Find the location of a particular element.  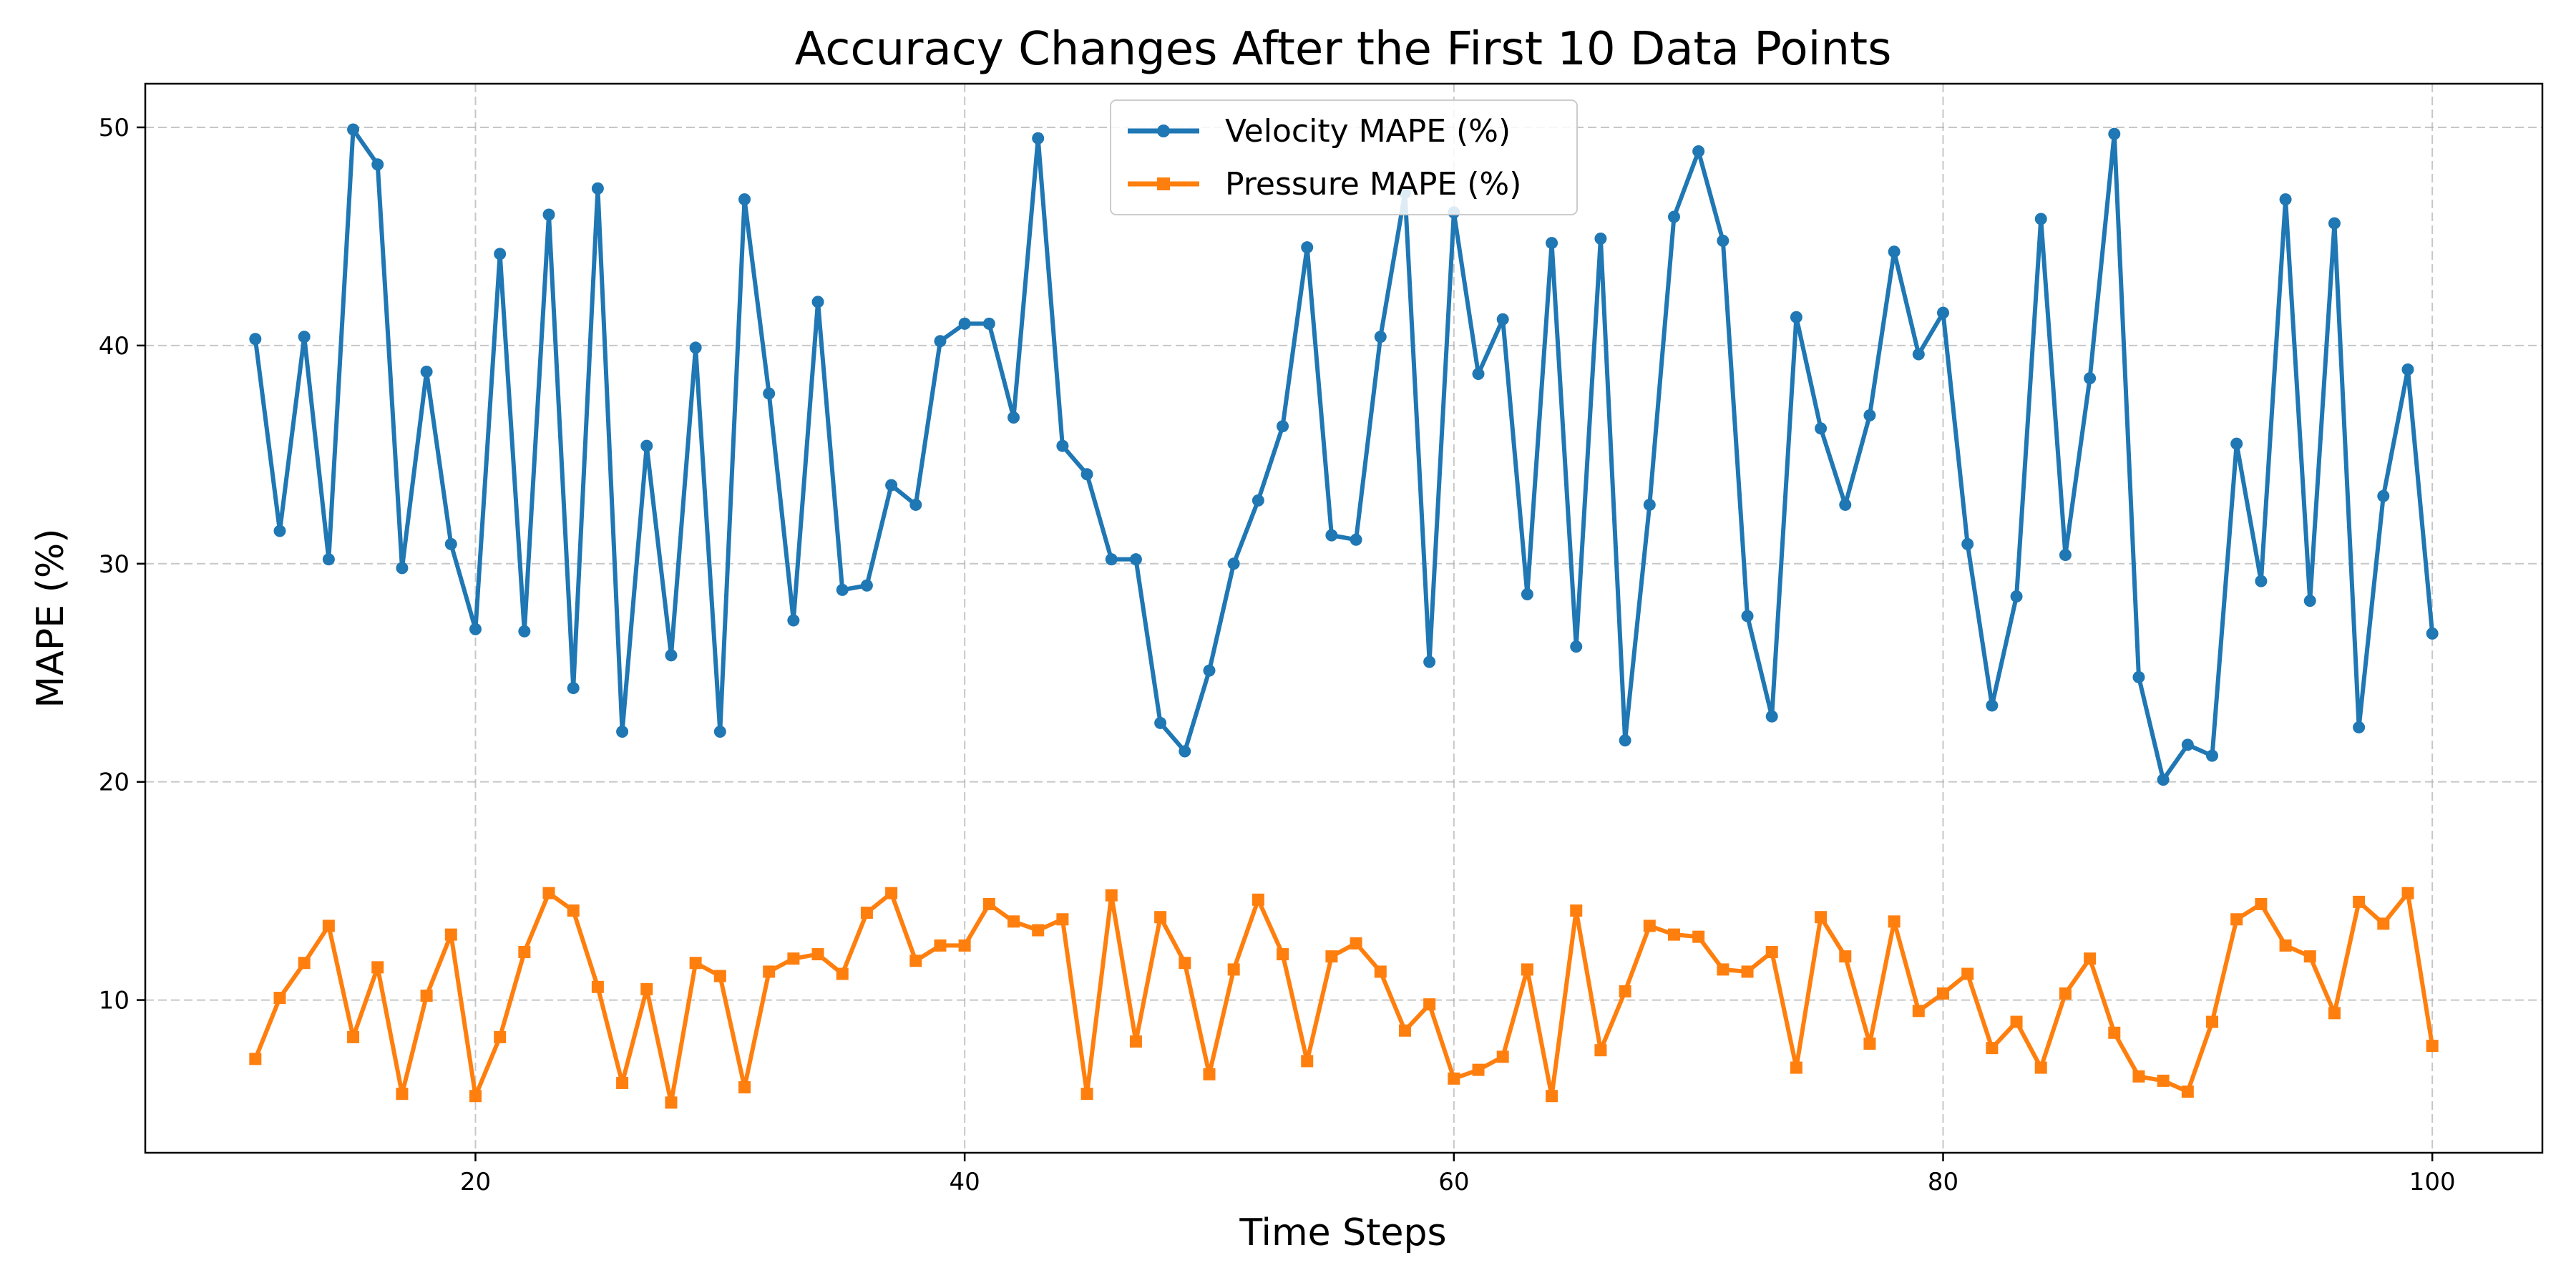

x-tick-label: 40 is located at coordinates (965, 1182).